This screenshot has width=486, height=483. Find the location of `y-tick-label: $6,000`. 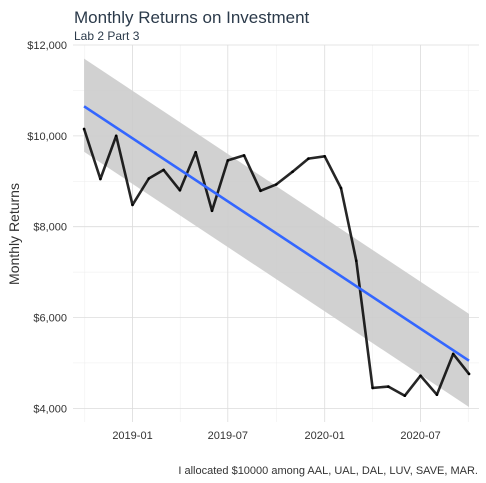

y-tick-label: $6,000 is located at coordinates (50, 319).